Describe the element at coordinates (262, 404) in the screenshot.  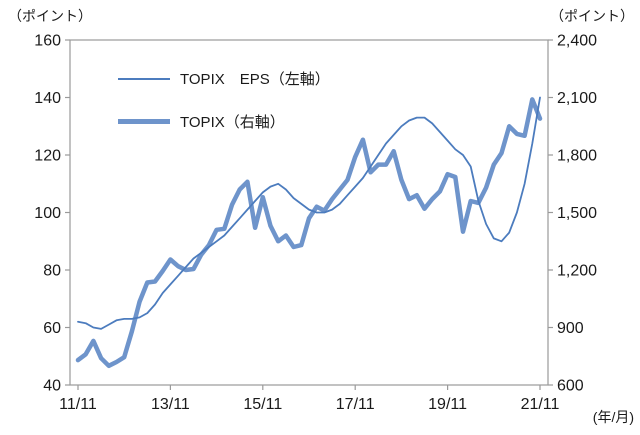
I see `x-axis-tick-label: 15/11` at that location.